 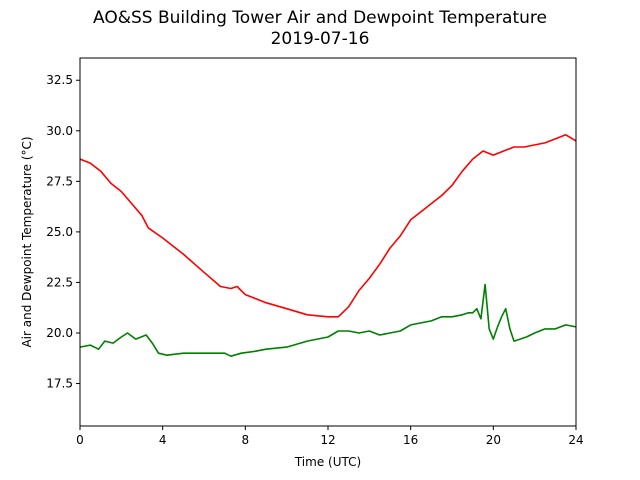 I want to click on y-tick-label: 27.5, so click(x=59, y=181).